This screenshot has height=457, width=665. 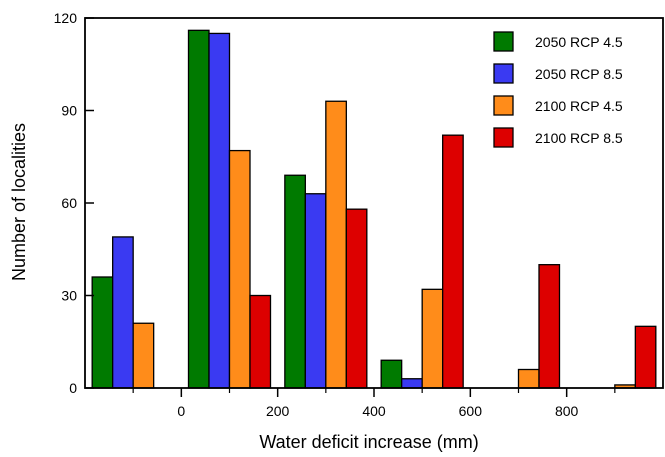 I want to click on y-tick-label: 60, so click(x=69, y=203).